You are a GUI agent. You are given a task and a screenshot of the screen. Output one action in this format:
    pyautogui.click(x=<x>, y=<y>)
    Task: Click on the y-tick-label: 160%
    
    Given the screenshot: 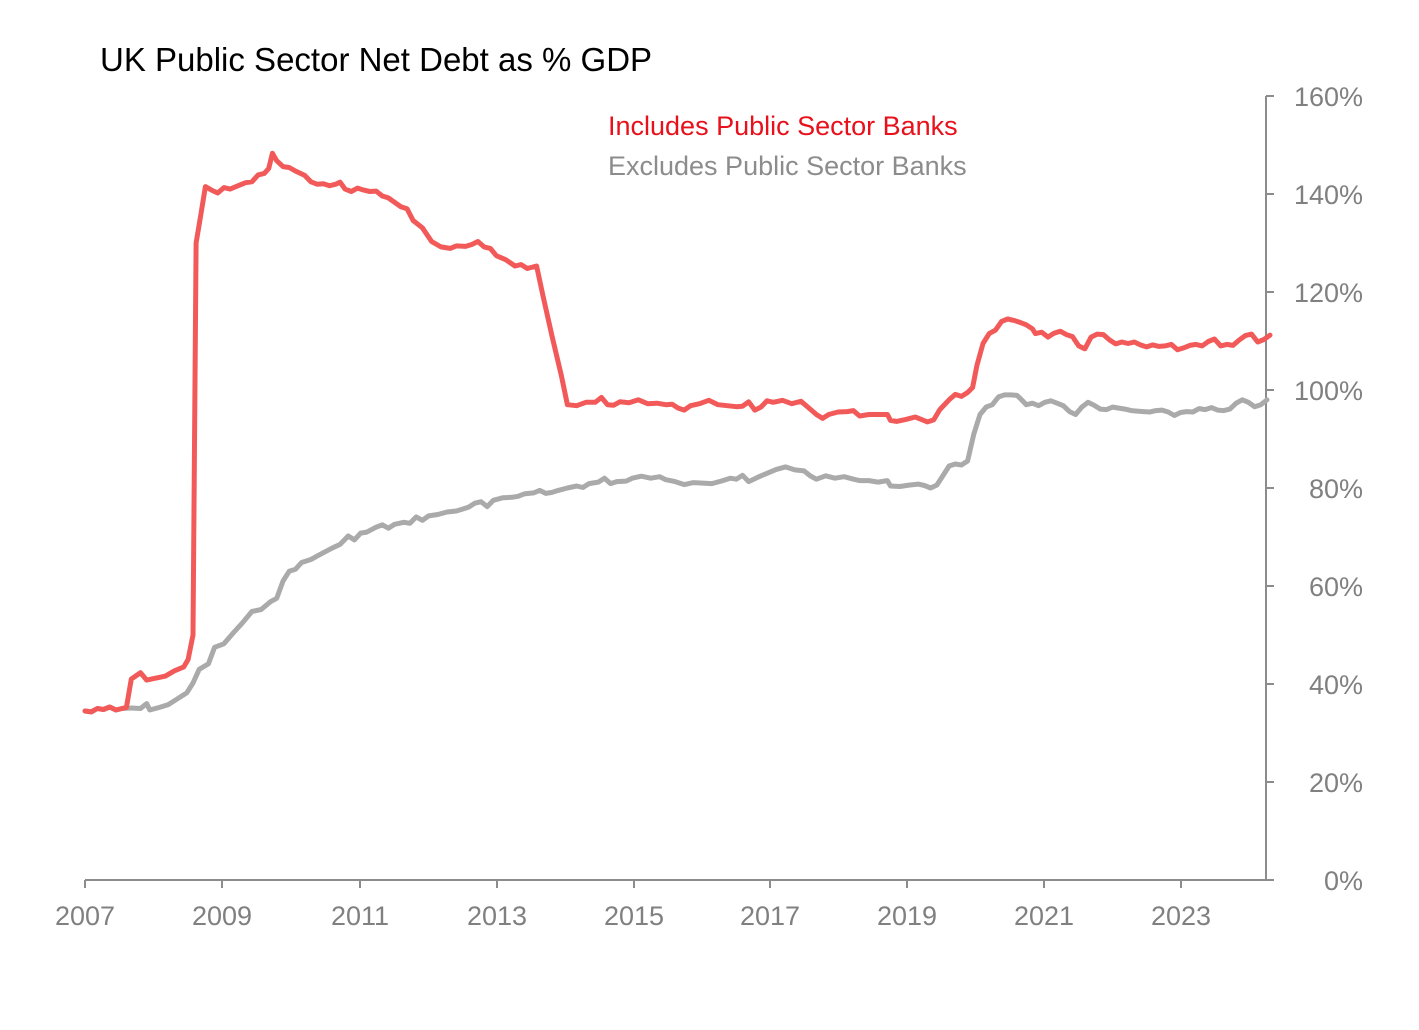 What is the action you would take?
    pyautogui.click(x=1328, y=97)
    